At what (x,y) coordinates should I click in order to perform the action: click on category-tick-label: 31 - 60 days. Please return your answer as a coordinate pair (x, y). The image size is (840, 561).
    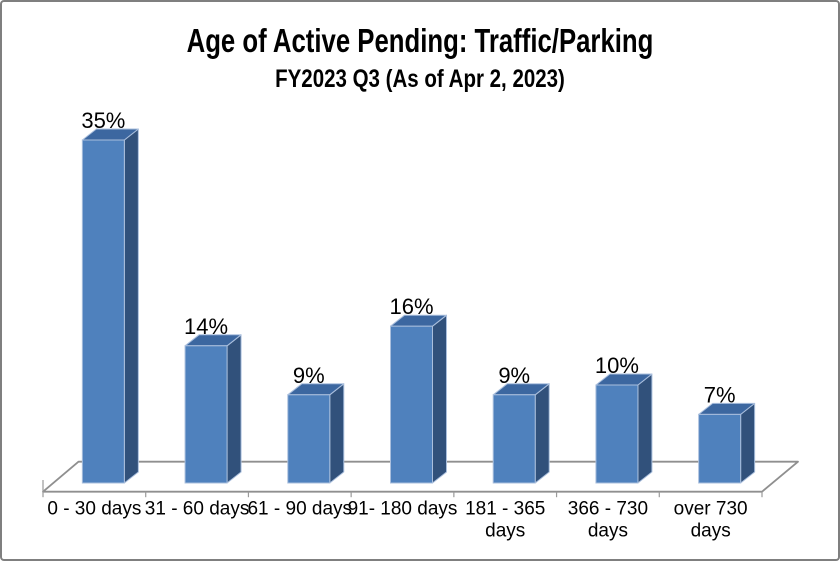
    Looking at the image, I should click on (197, 509).